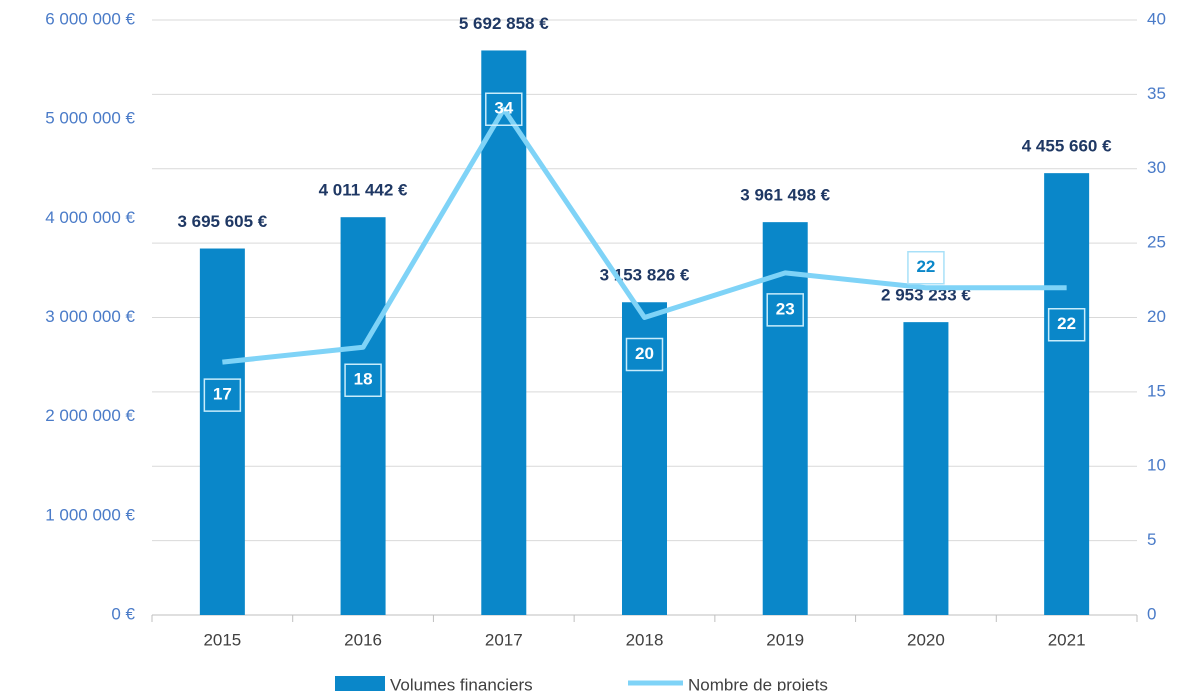 Image resolution: width=1200 pixels, height=691 pixels. I want to click on y2-tick-label: 20, so click(1156, 316).